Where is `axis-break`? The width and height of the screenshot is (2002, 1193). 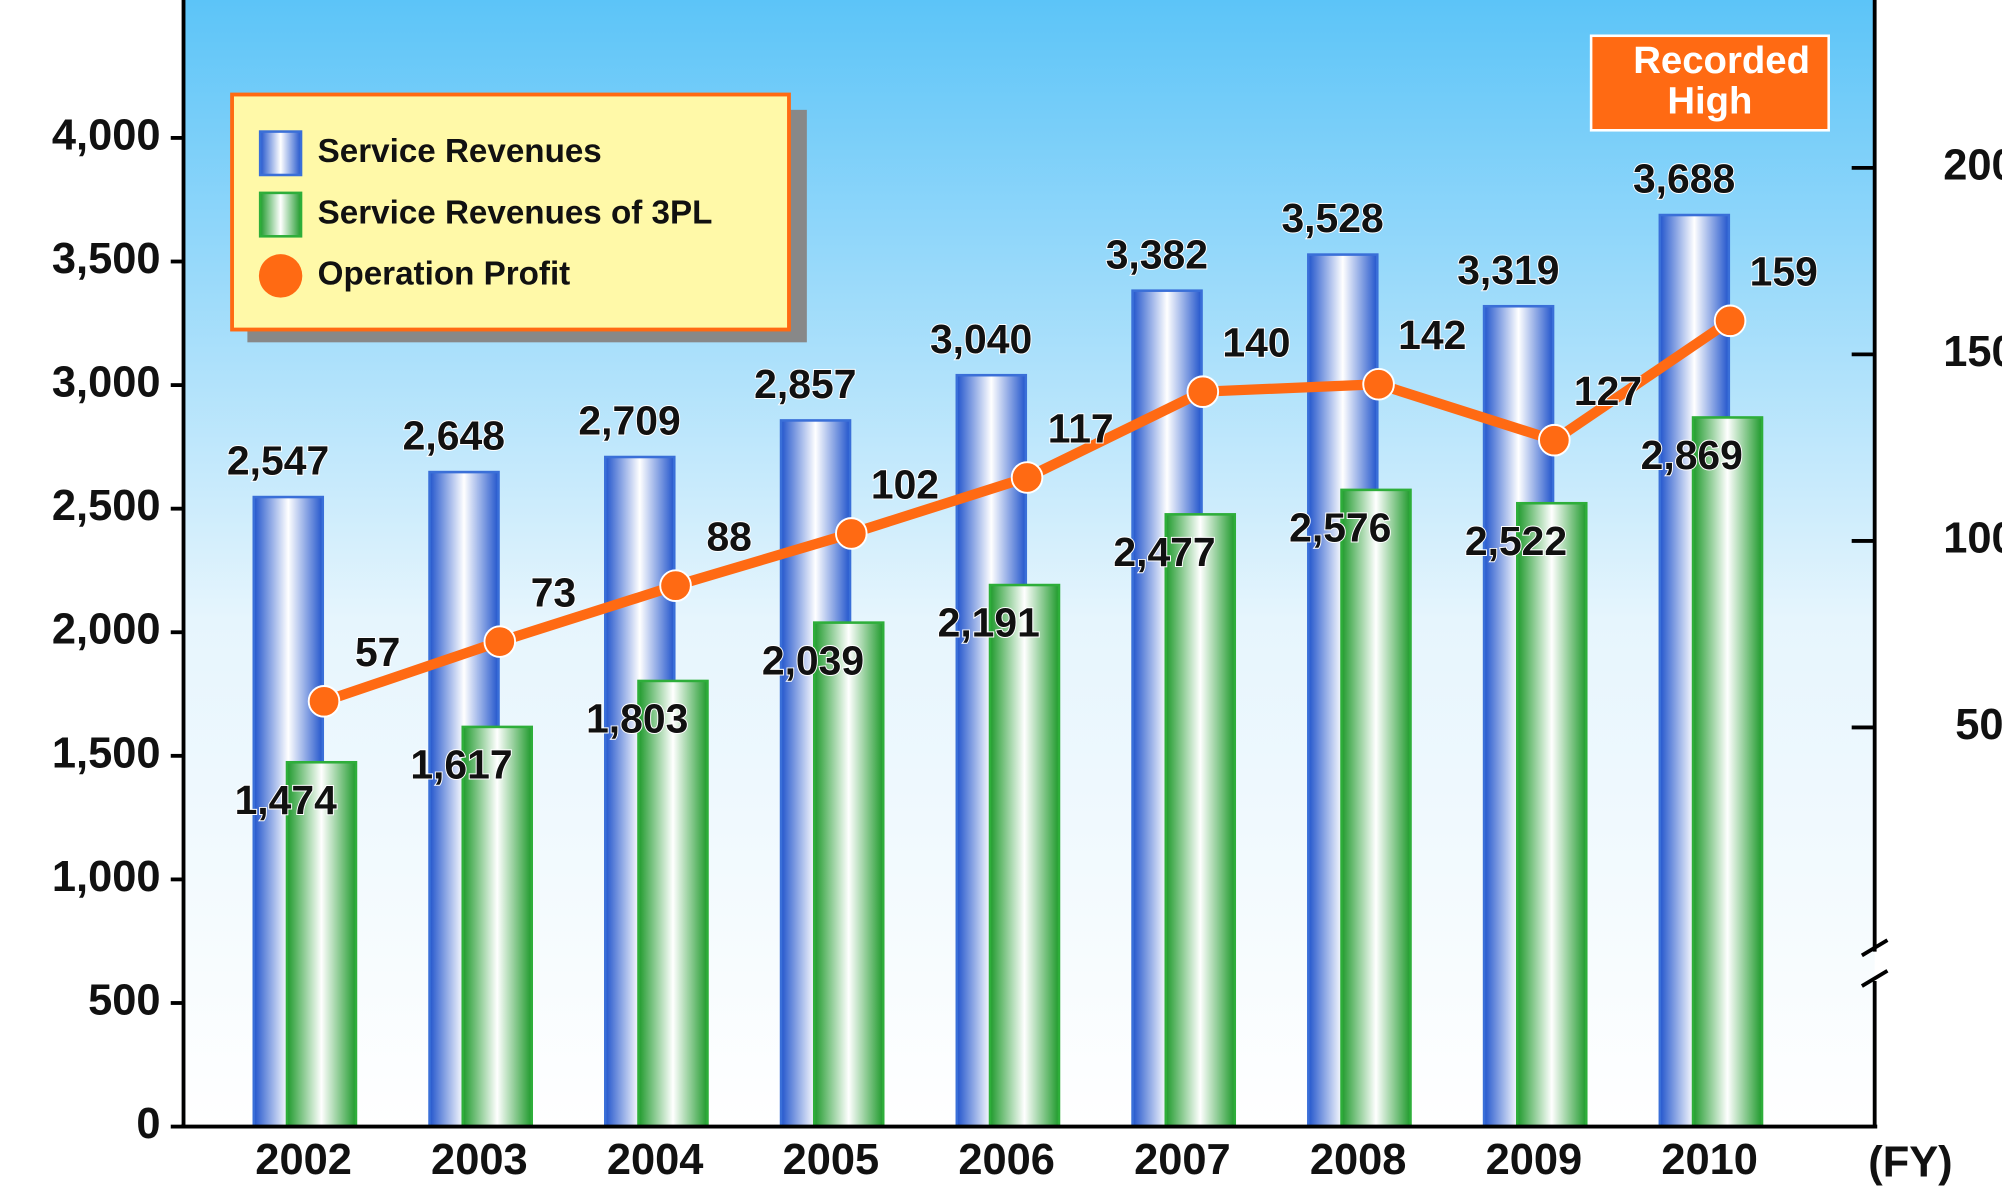 axis-break is located at coordinates (1874, 963).